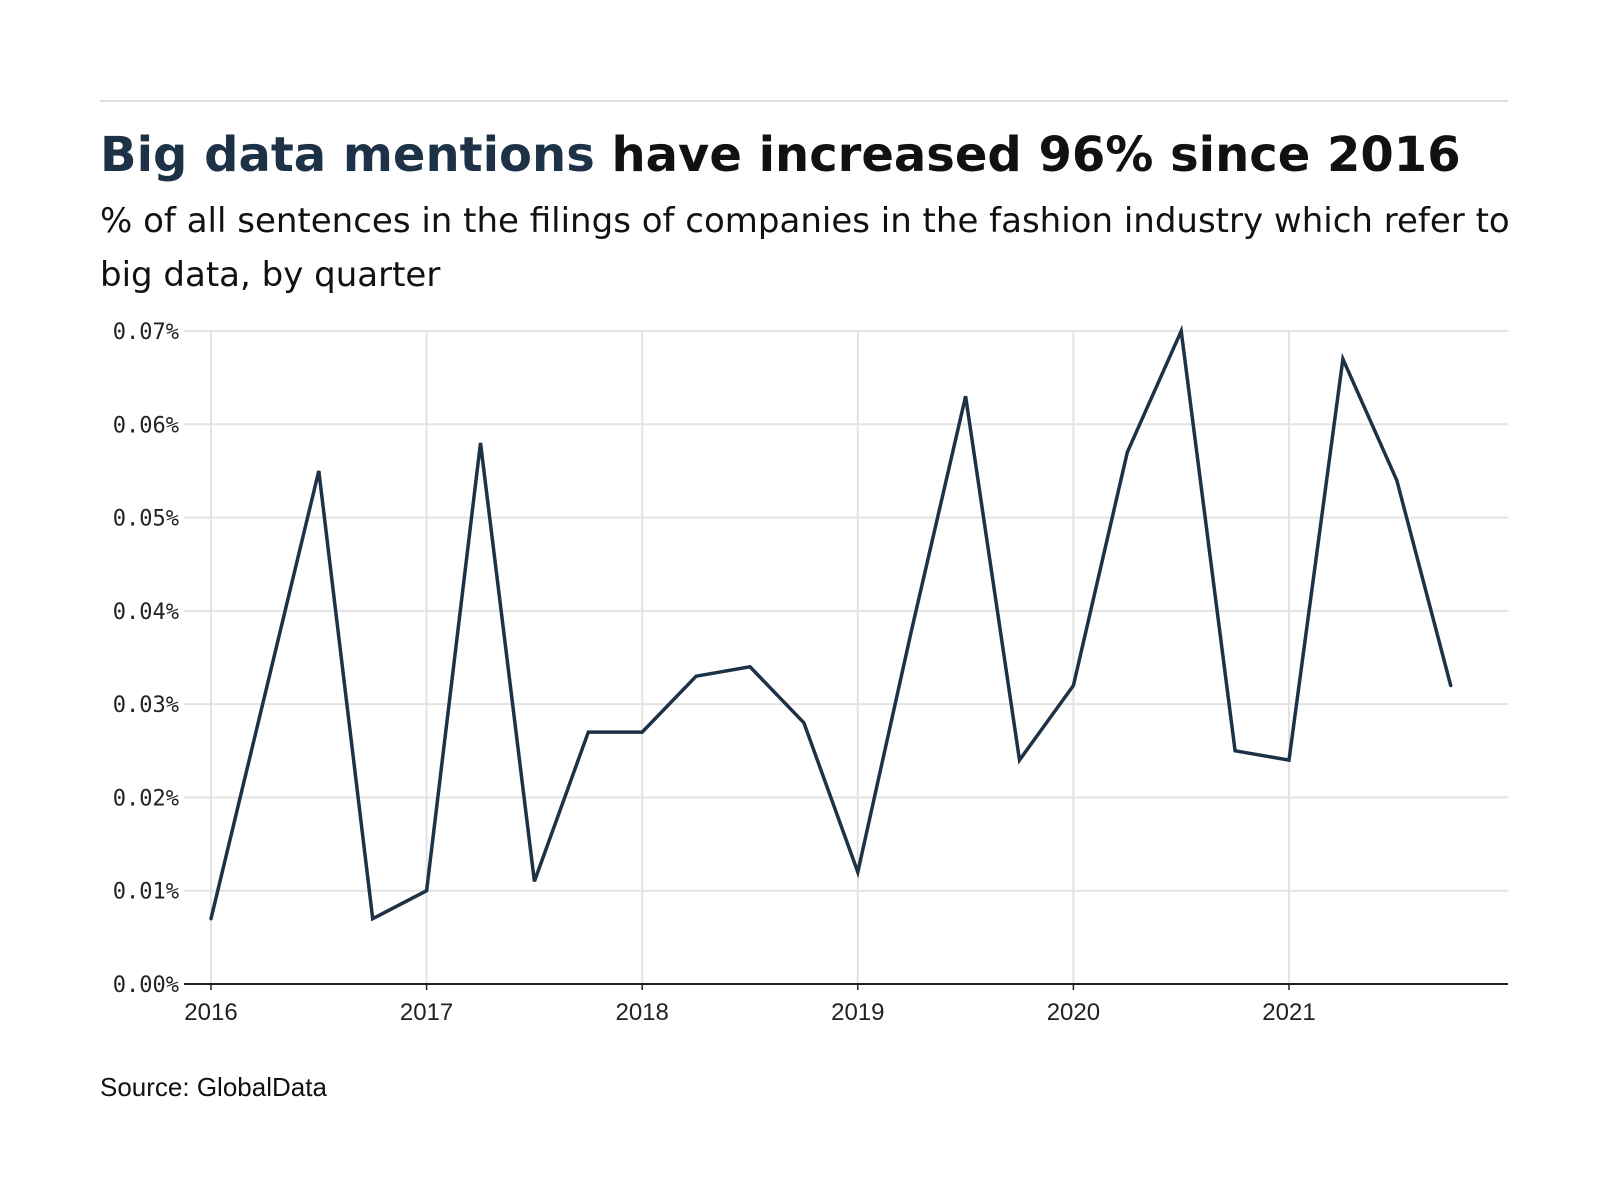  What do you see at coordinates (146, 798) in the screenshot?
I see `y-tick-label: 0.02%` at bounding box center [146, 798].